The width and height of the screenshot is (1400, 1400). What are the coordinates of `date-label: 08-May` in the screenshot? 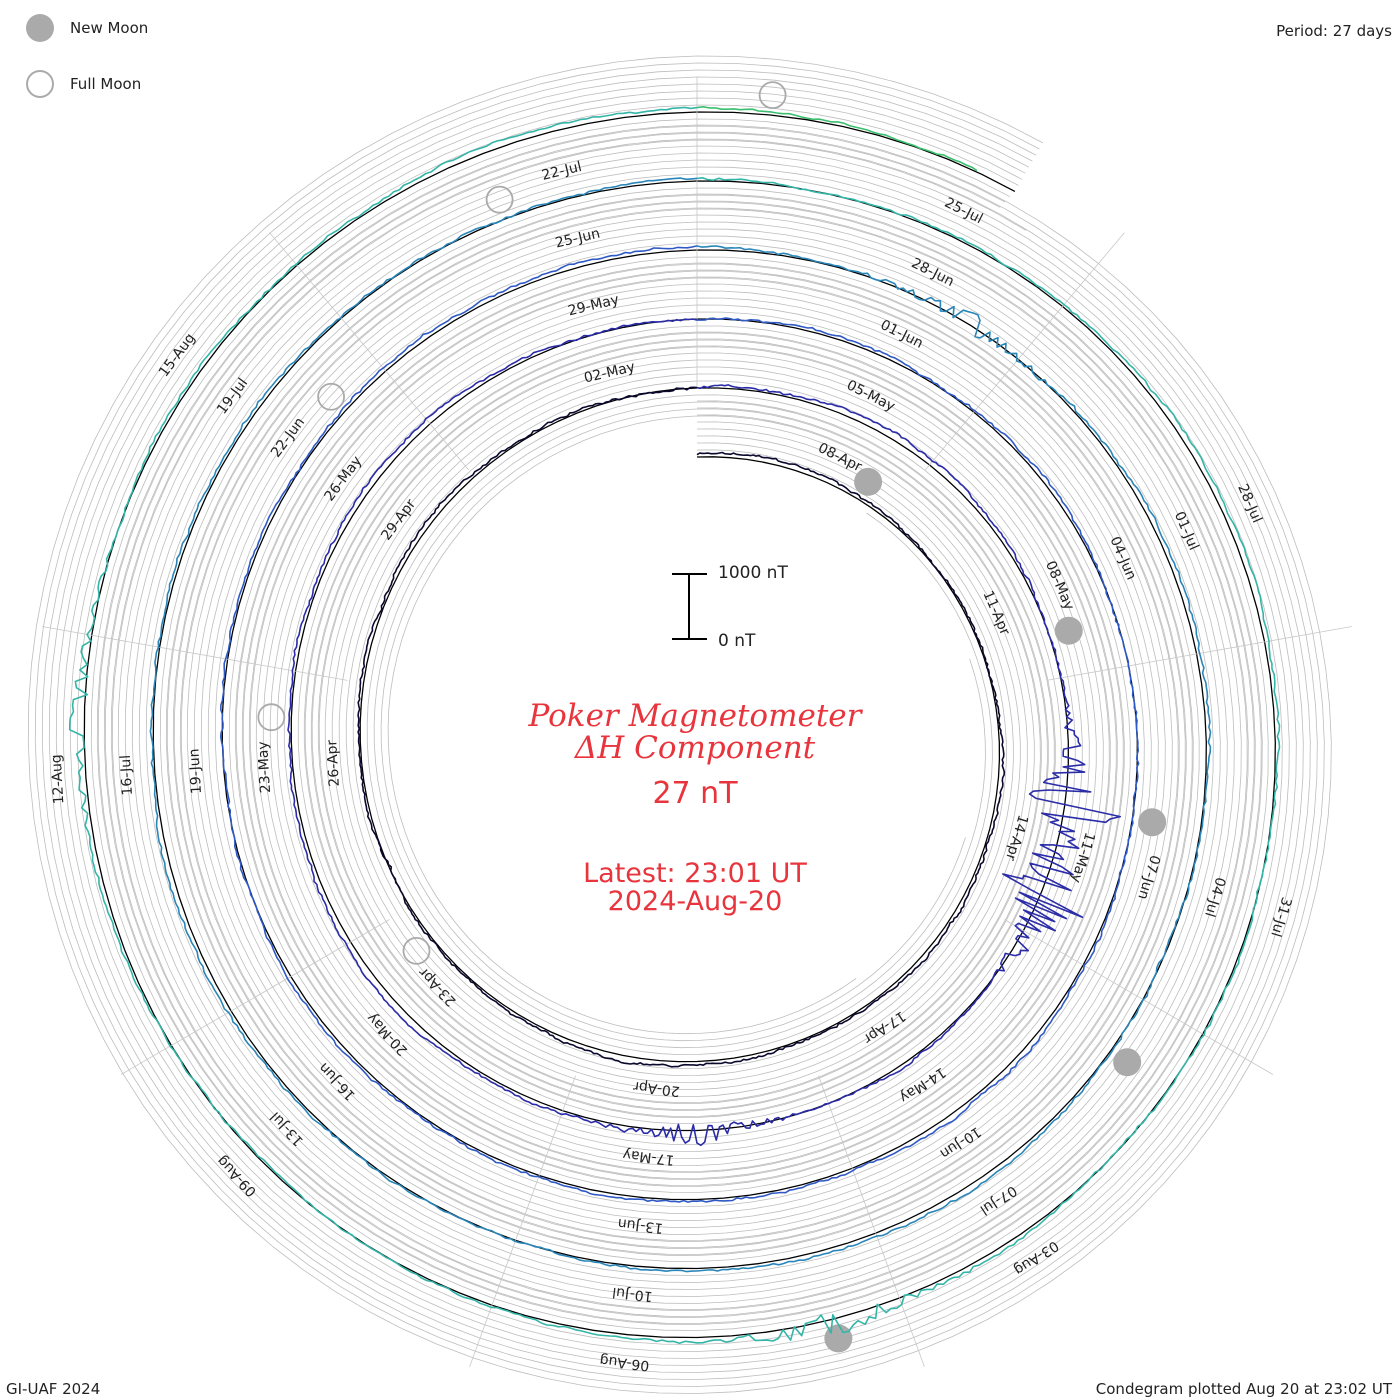 It's located at (1059, 586).